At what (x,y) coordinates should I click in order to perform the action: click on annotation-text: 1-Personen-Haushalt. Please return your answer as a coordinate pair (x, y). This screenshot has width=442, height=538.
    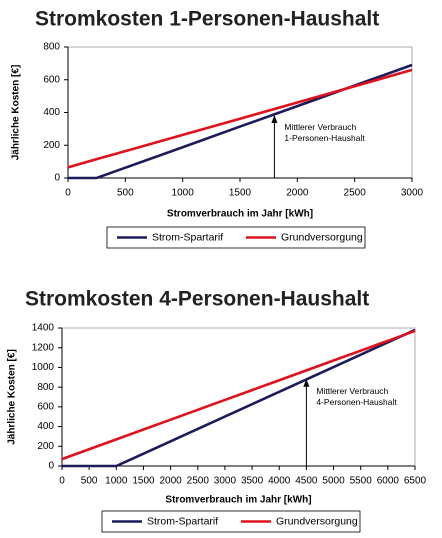
    Looking at the image, I should click on (324, 138).